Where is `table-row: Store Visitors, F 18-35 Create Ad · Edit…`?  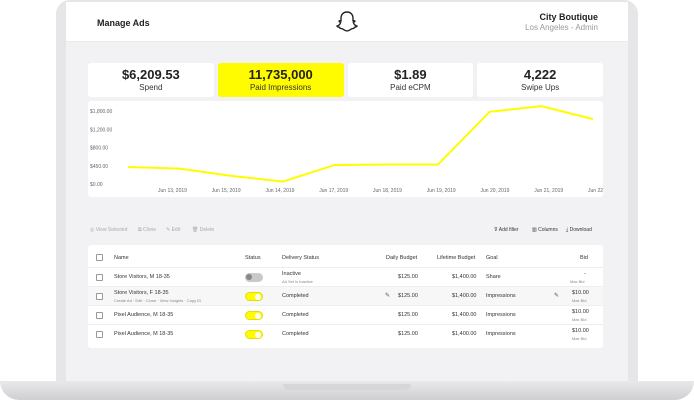 table-row: Store Visitors, F 18-35 Create Ad · Edit… is located at coordinates (345, 295).